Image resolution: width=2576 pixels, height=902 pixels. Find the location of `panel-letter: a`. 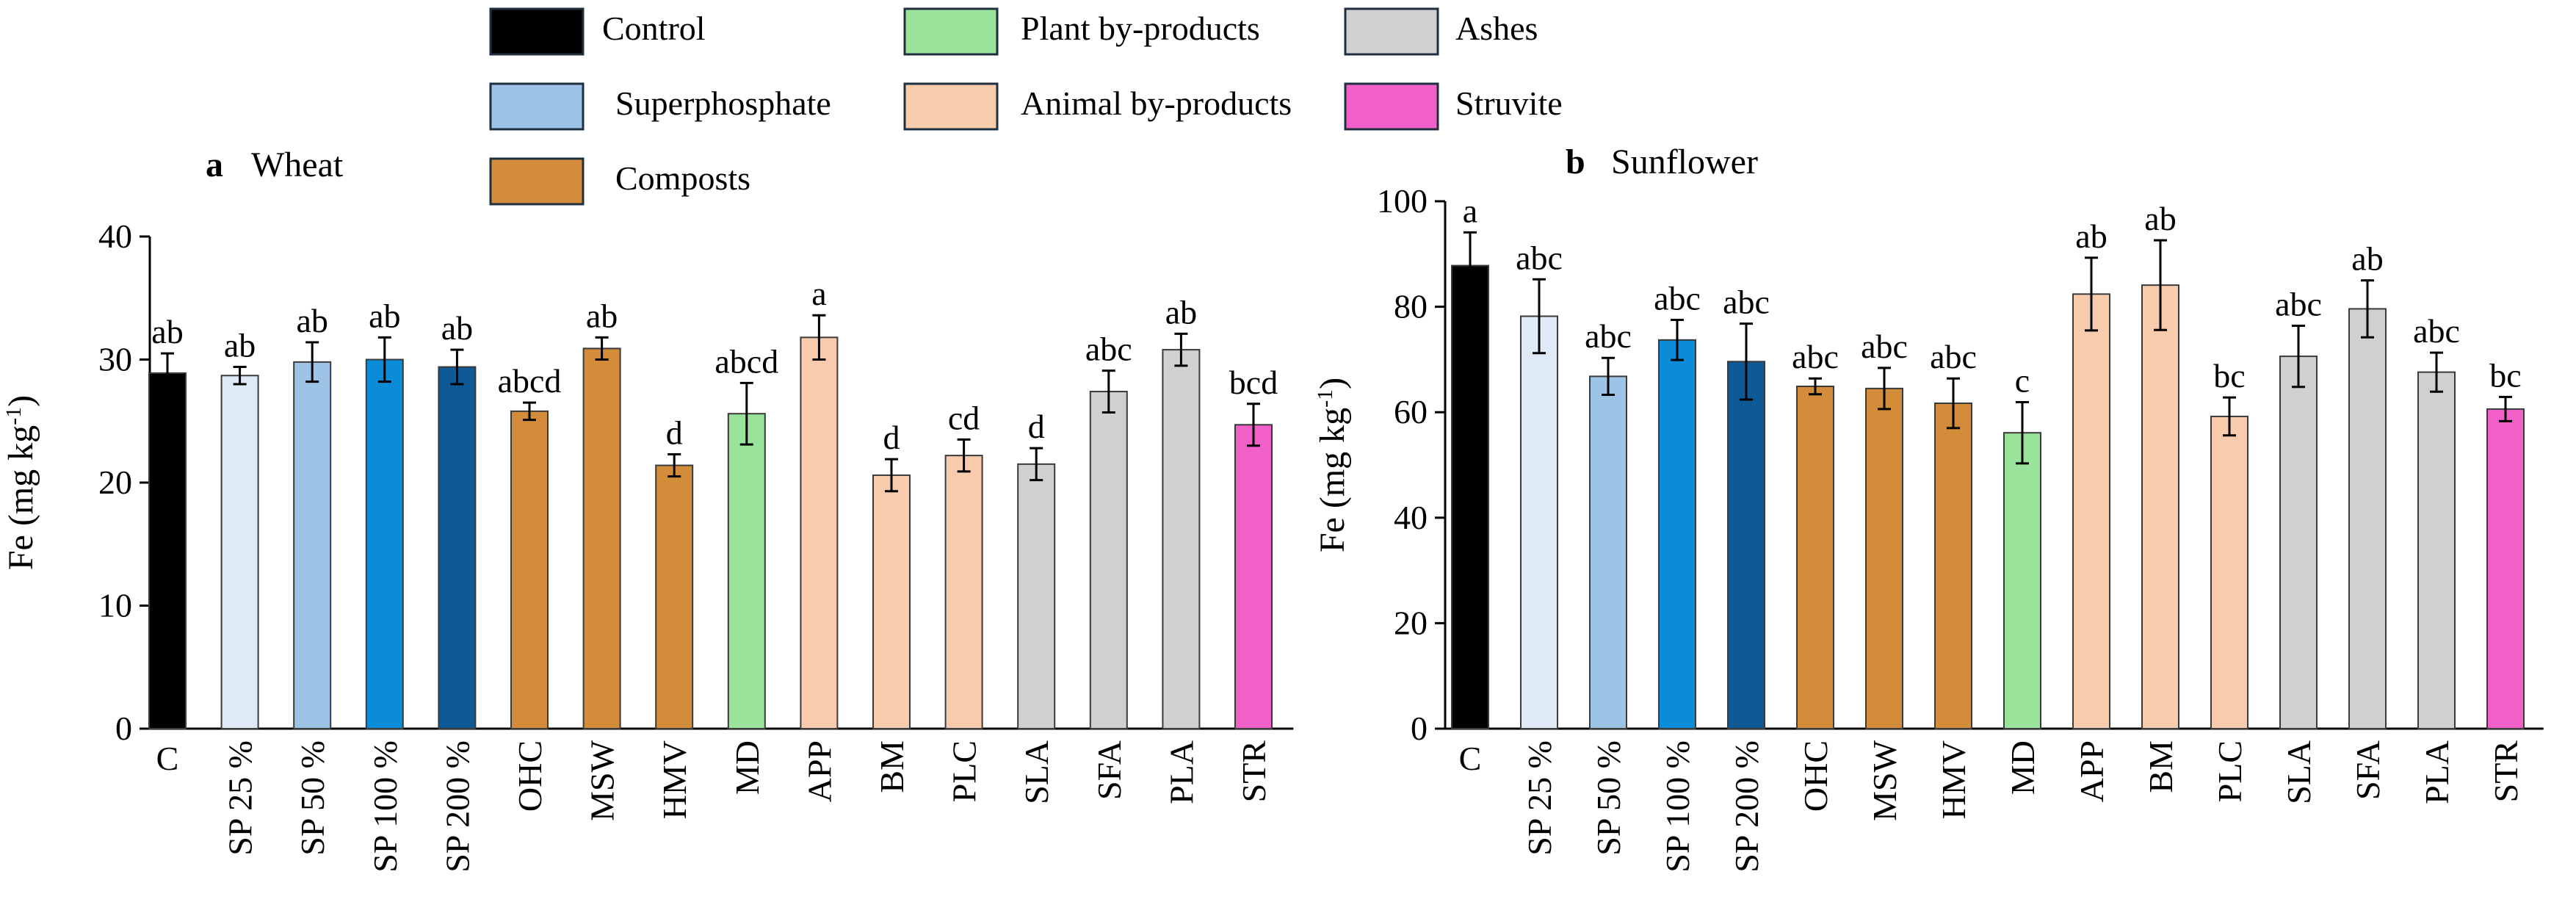

panel-letter: a is located at coordinates (214, 164).